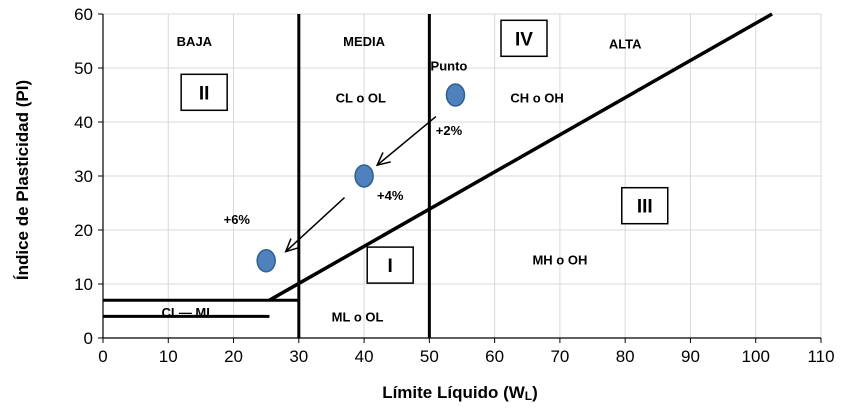 This screenshot has width=844, height=412. I want to click on region-label: IV, so click(524, 39).